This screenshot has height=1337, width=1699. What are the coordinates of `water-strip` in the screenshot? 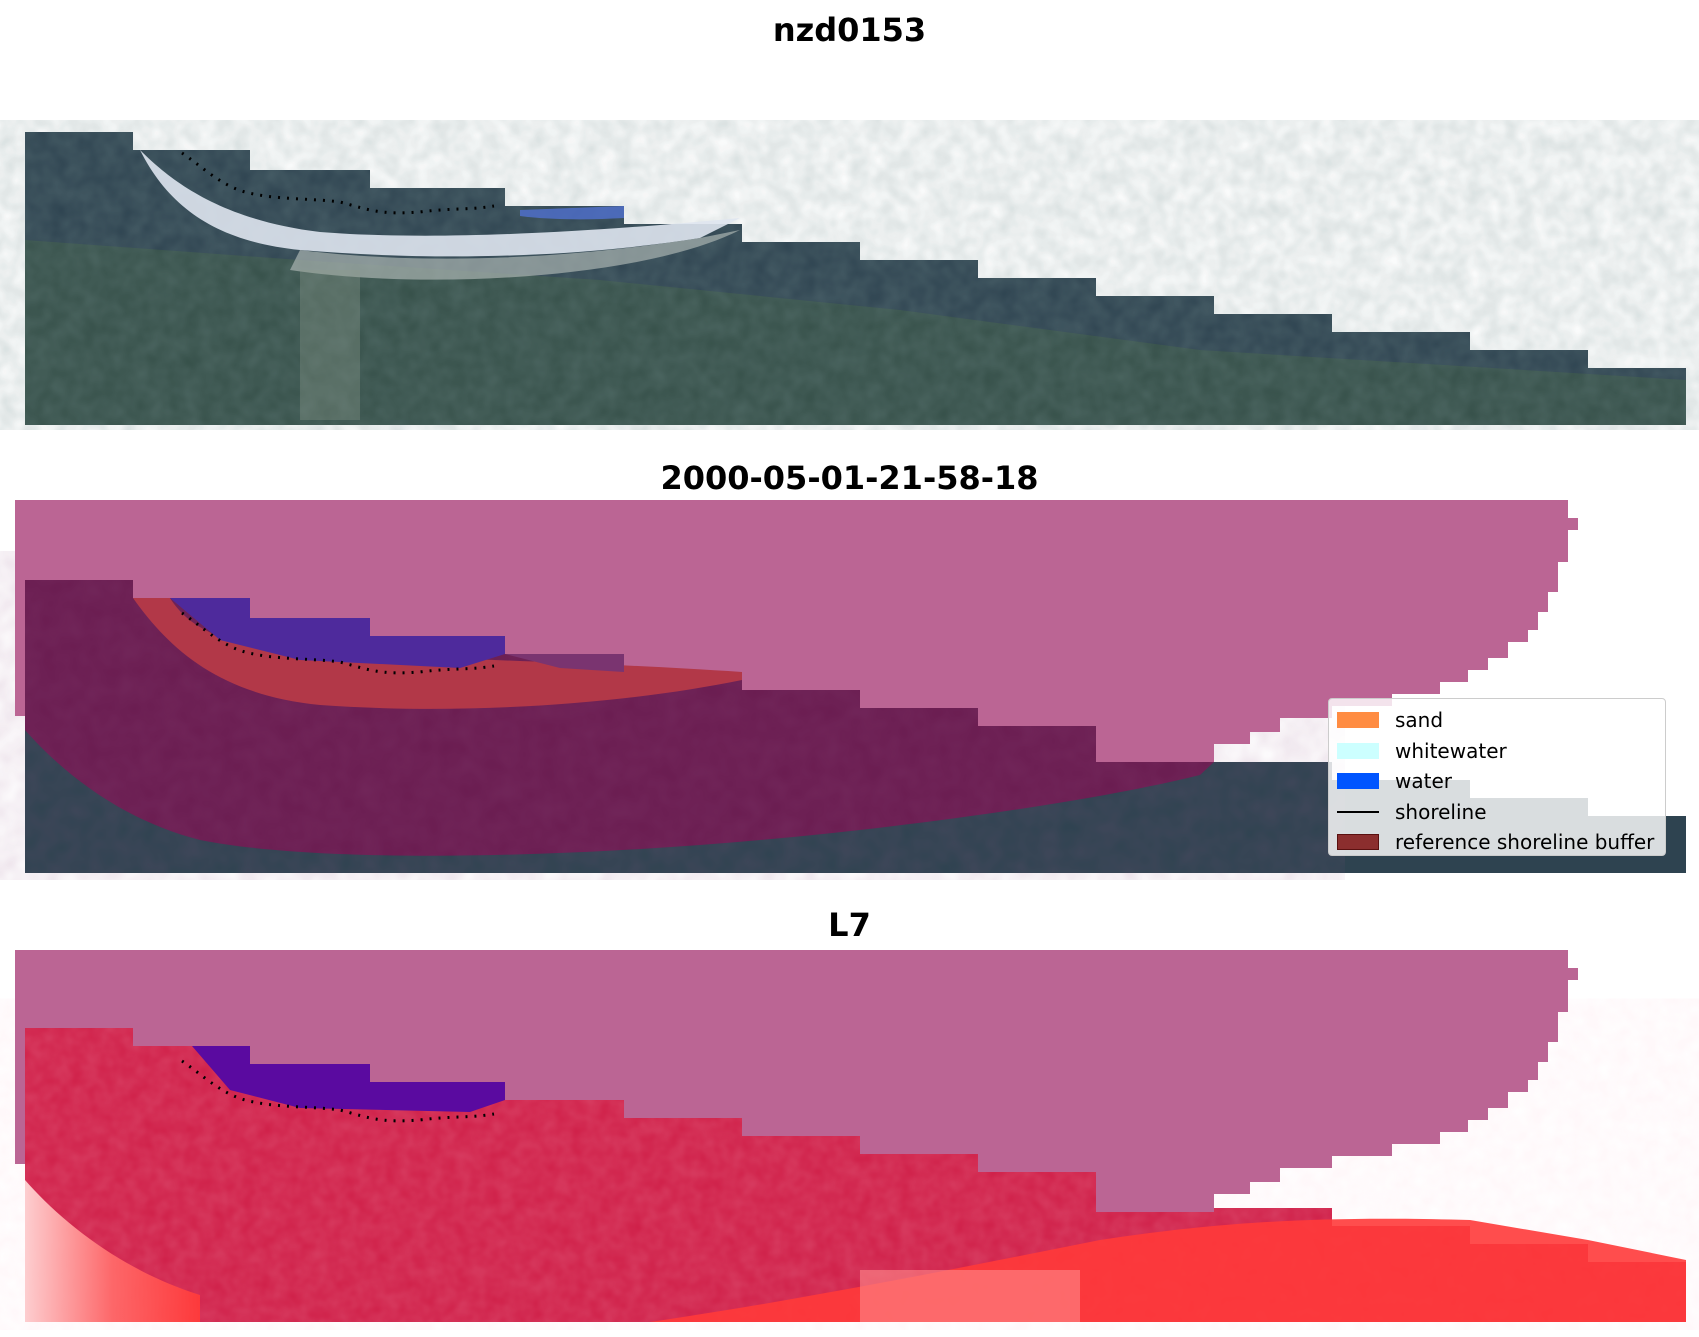 It's located at (572, 213).